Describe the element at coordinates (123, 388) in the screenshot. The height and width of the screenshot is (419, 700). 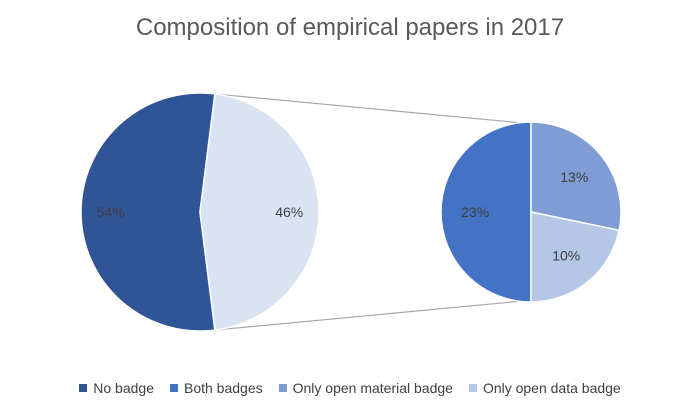
I see `legend-label: No badge` at that location.